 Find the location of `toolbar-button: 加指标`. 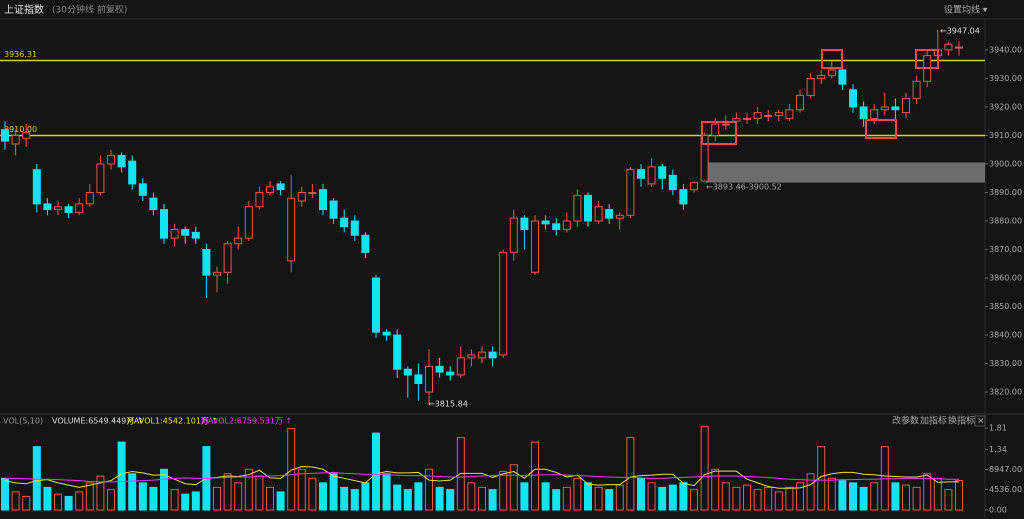

toolbar-button: 加指标 is located at coordinates (933, 421).